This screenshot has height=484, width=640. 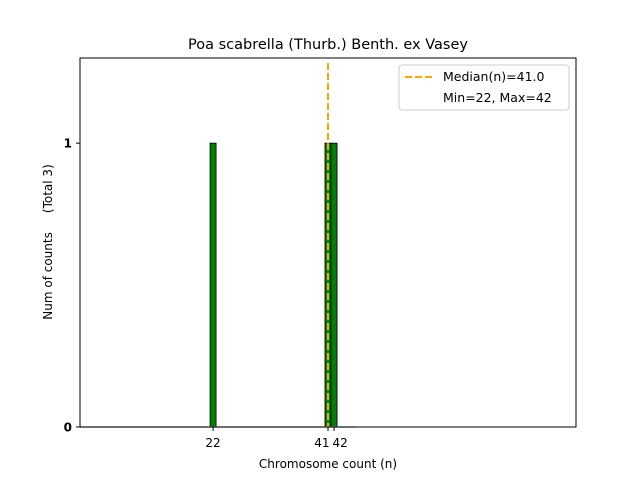 I want to click on chart-title: Poa scabrella (Thurb.) Benth. ex Vasey, so click(x=328, y=45).